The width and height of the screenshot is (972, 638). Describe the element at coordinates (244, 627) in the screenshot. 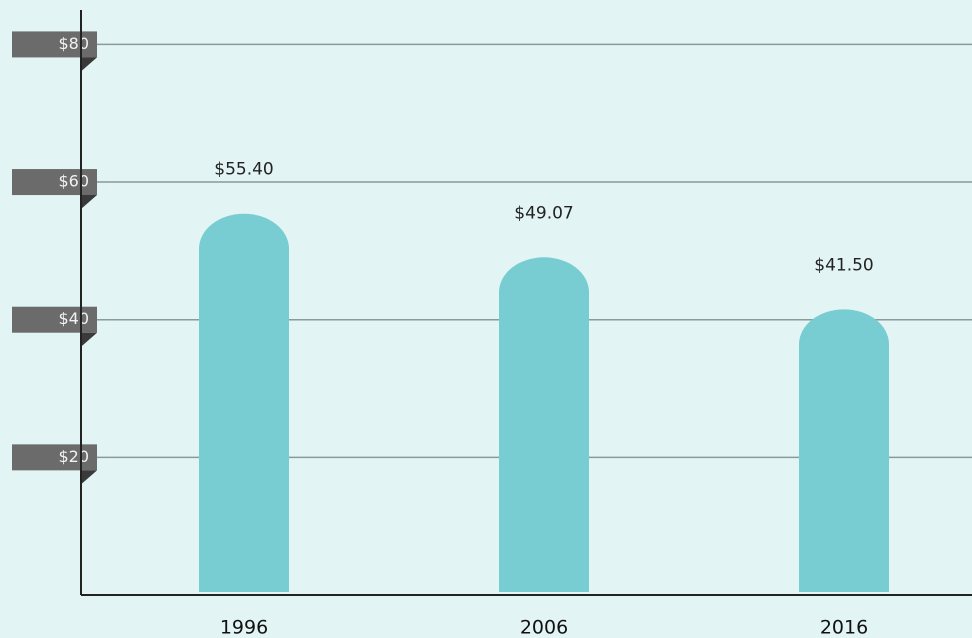

I see `x-tick-label: 1996` at that location.